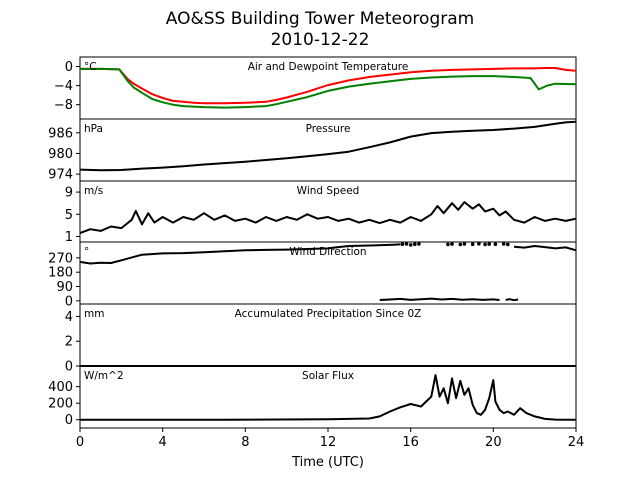  What do you see at coordinates (60, 175) in the screenshot?
I see `y-tick-label: 974` at bounding box center [60, 175].